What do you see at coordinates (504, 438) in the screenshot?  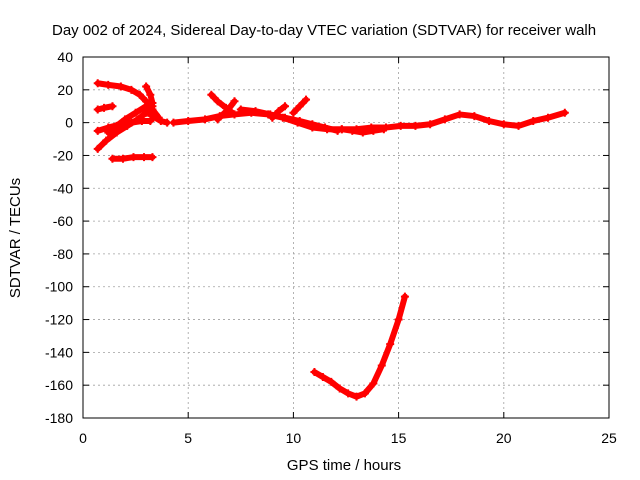 I see `x-tick-label: 20` at bounding box center [504, 438].